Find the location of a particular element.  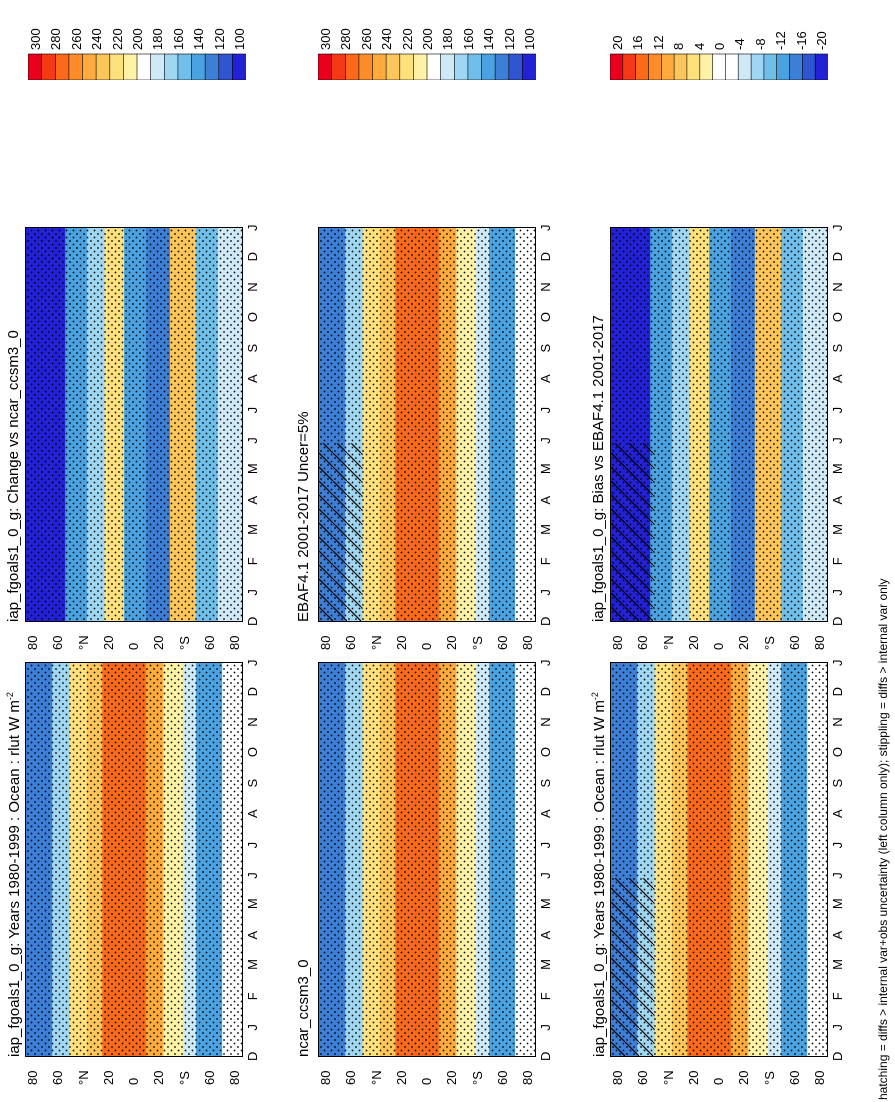

colorbar-tick-label: 0 is located at coordinates (719, 46).